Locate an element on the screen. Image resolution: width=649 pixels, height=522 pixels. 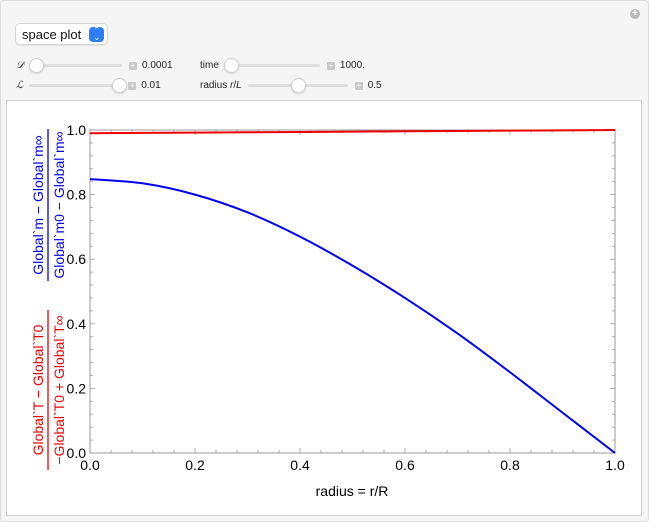
slider-time-control: time + 1000. is located at coordinates (282, 65).